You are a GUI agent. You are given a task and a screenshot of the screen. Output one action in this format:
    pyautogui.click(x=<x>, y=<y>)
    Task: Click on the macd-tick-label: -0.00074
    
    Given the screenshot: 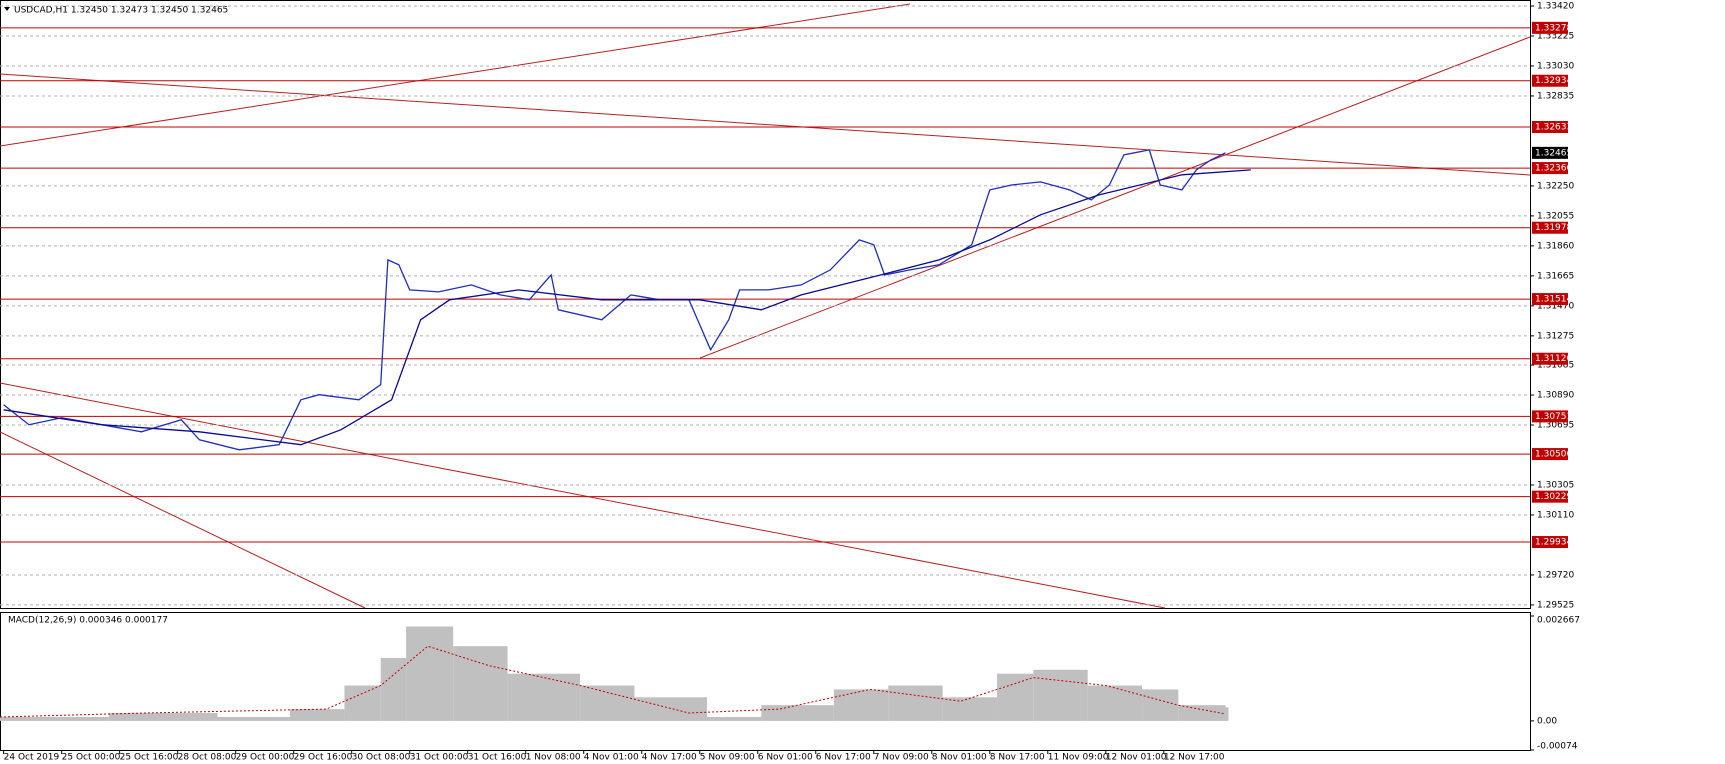 What is the action you would take?
    pyautogui.click(x=1557, y=747)
    